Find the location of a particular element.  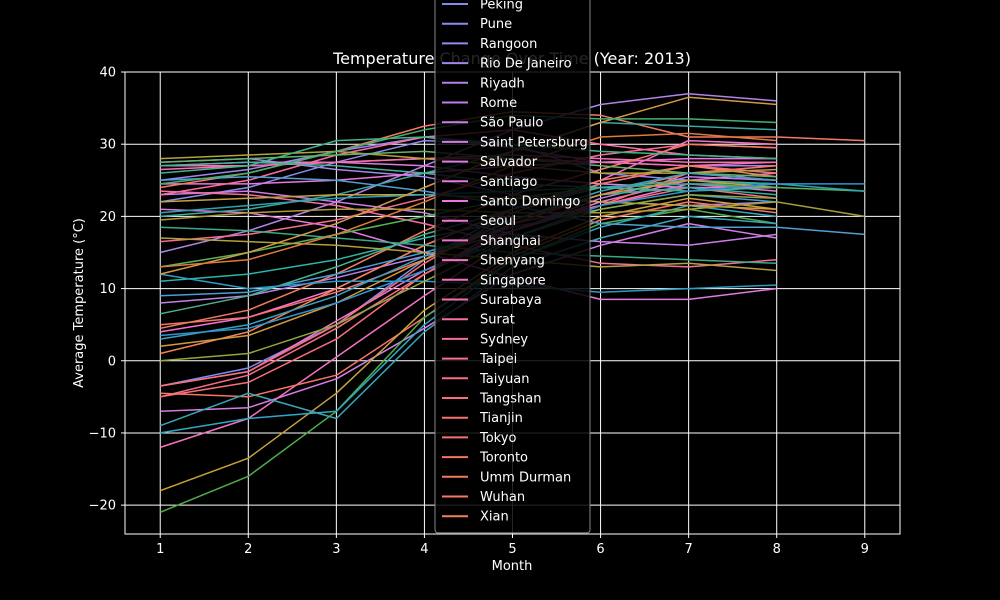

legend-label-salvador: Salvador is located at coordinates (509, 162).